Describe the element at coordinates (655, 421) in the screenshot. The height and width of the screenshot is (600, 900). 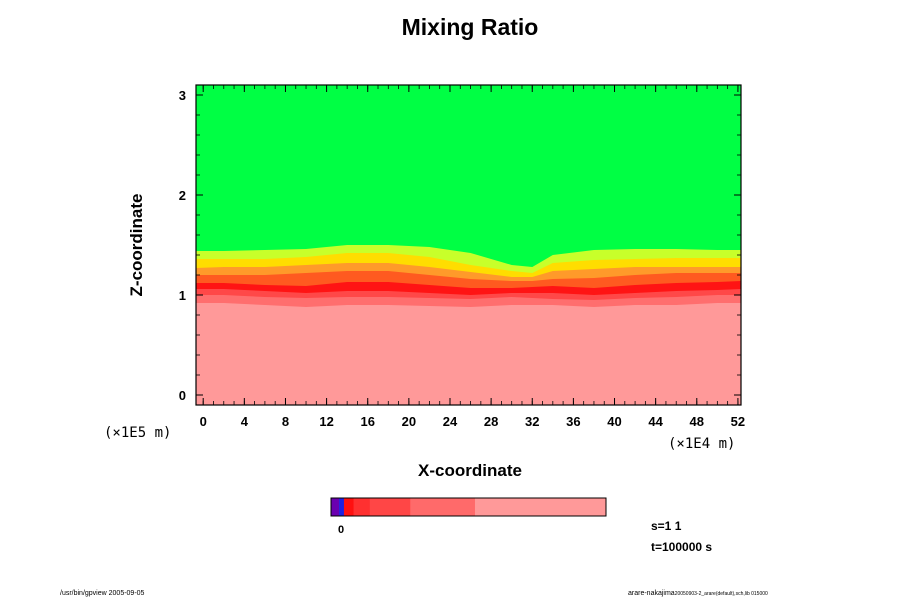
I see `x-tick-label: 44` at that location.